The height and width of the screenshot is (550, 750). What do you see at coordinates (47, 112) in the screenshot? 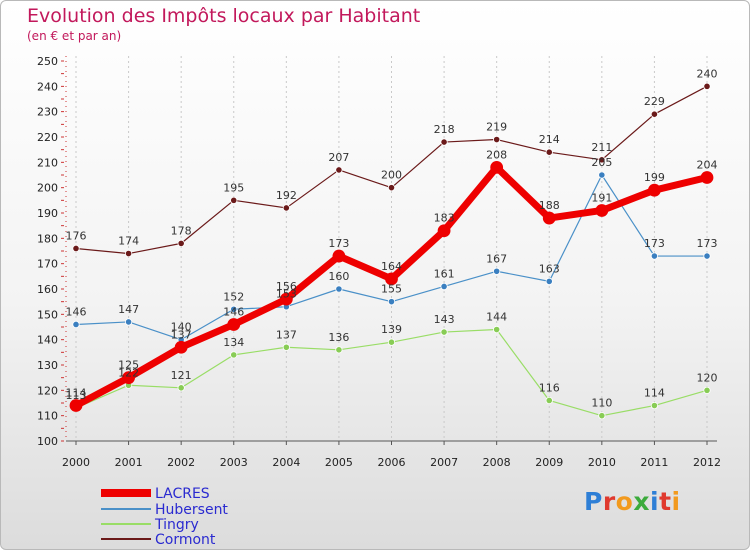
I see `y-tick-label: 230` at bounding box center [47, 112].